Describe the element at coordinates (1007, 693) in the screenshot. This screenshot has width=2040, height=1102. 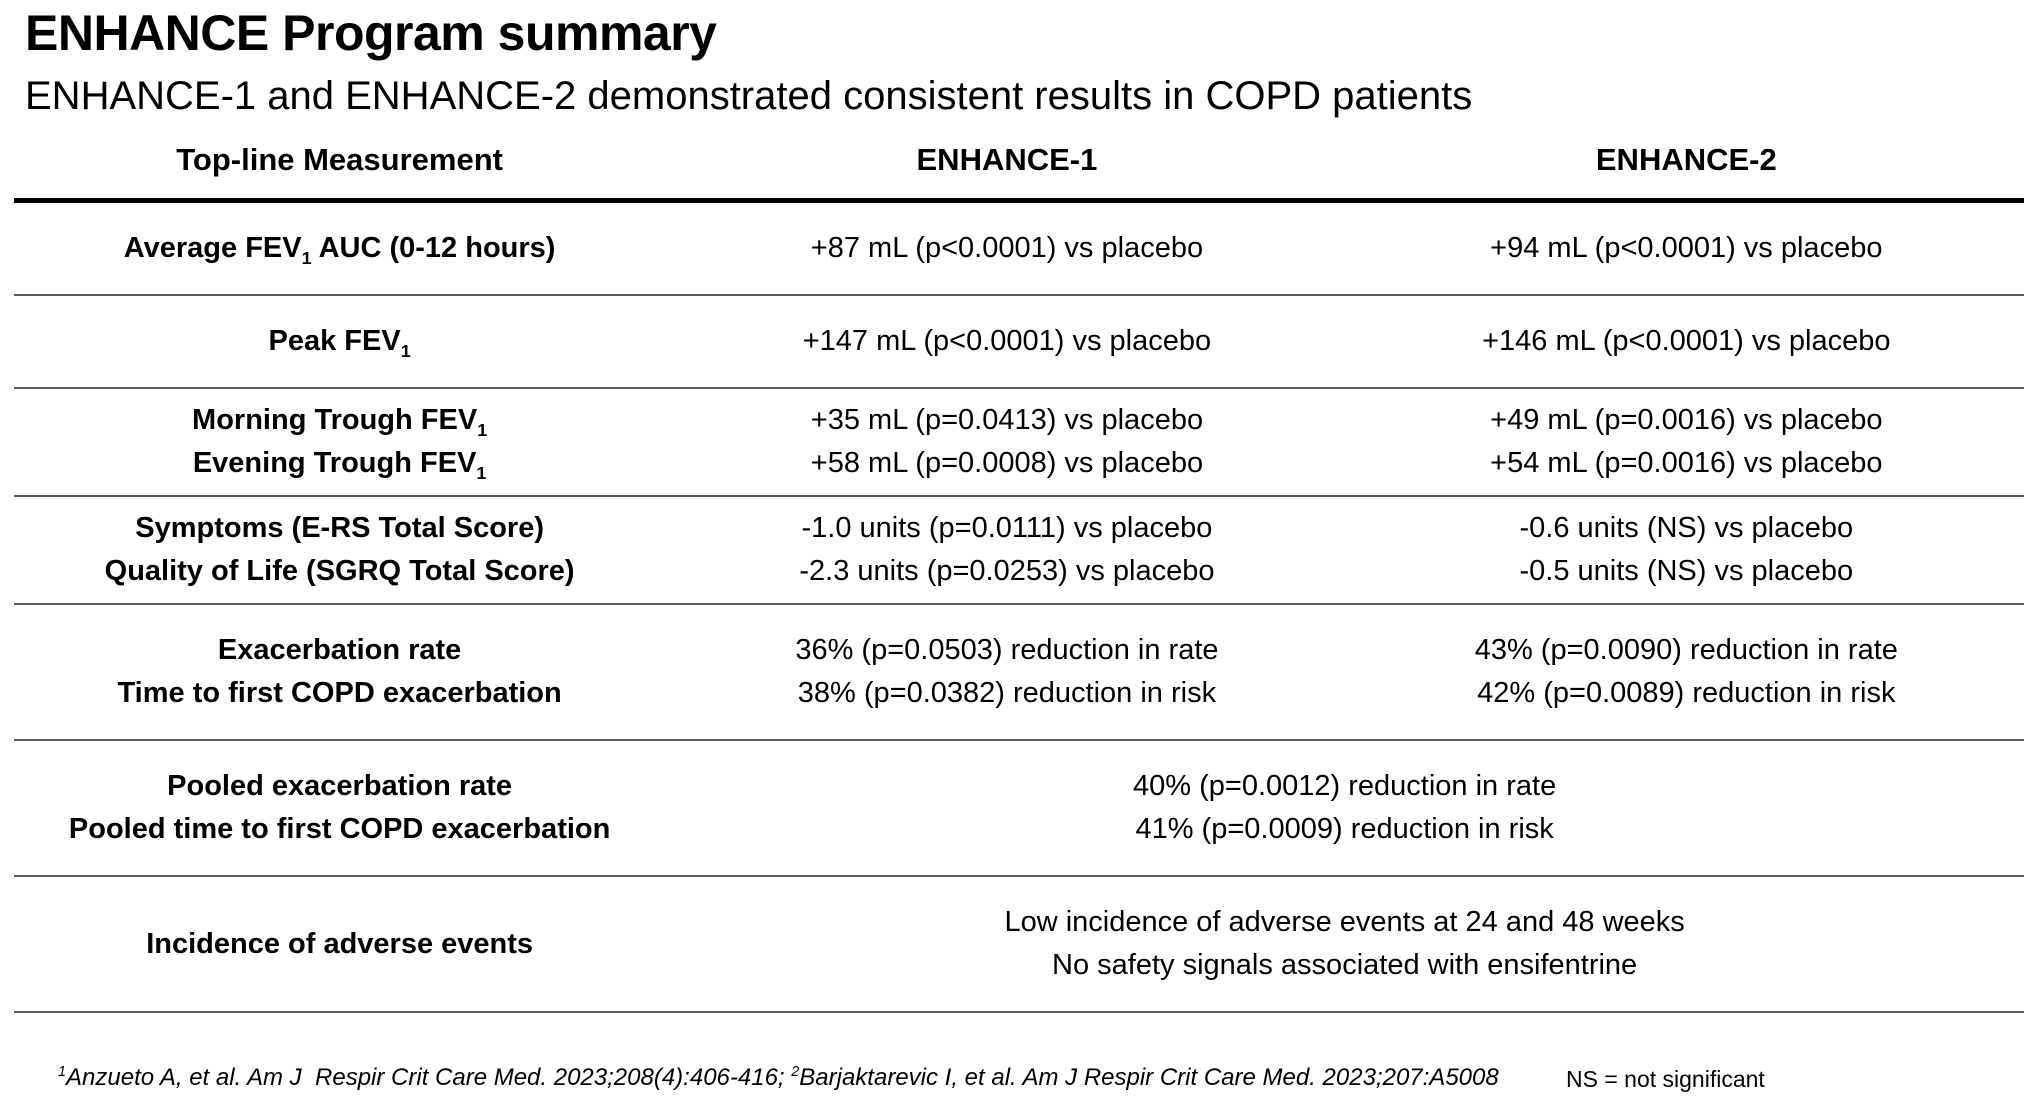
I see `value-line: 38% (p=0.0382) reduction in risk` at that location.